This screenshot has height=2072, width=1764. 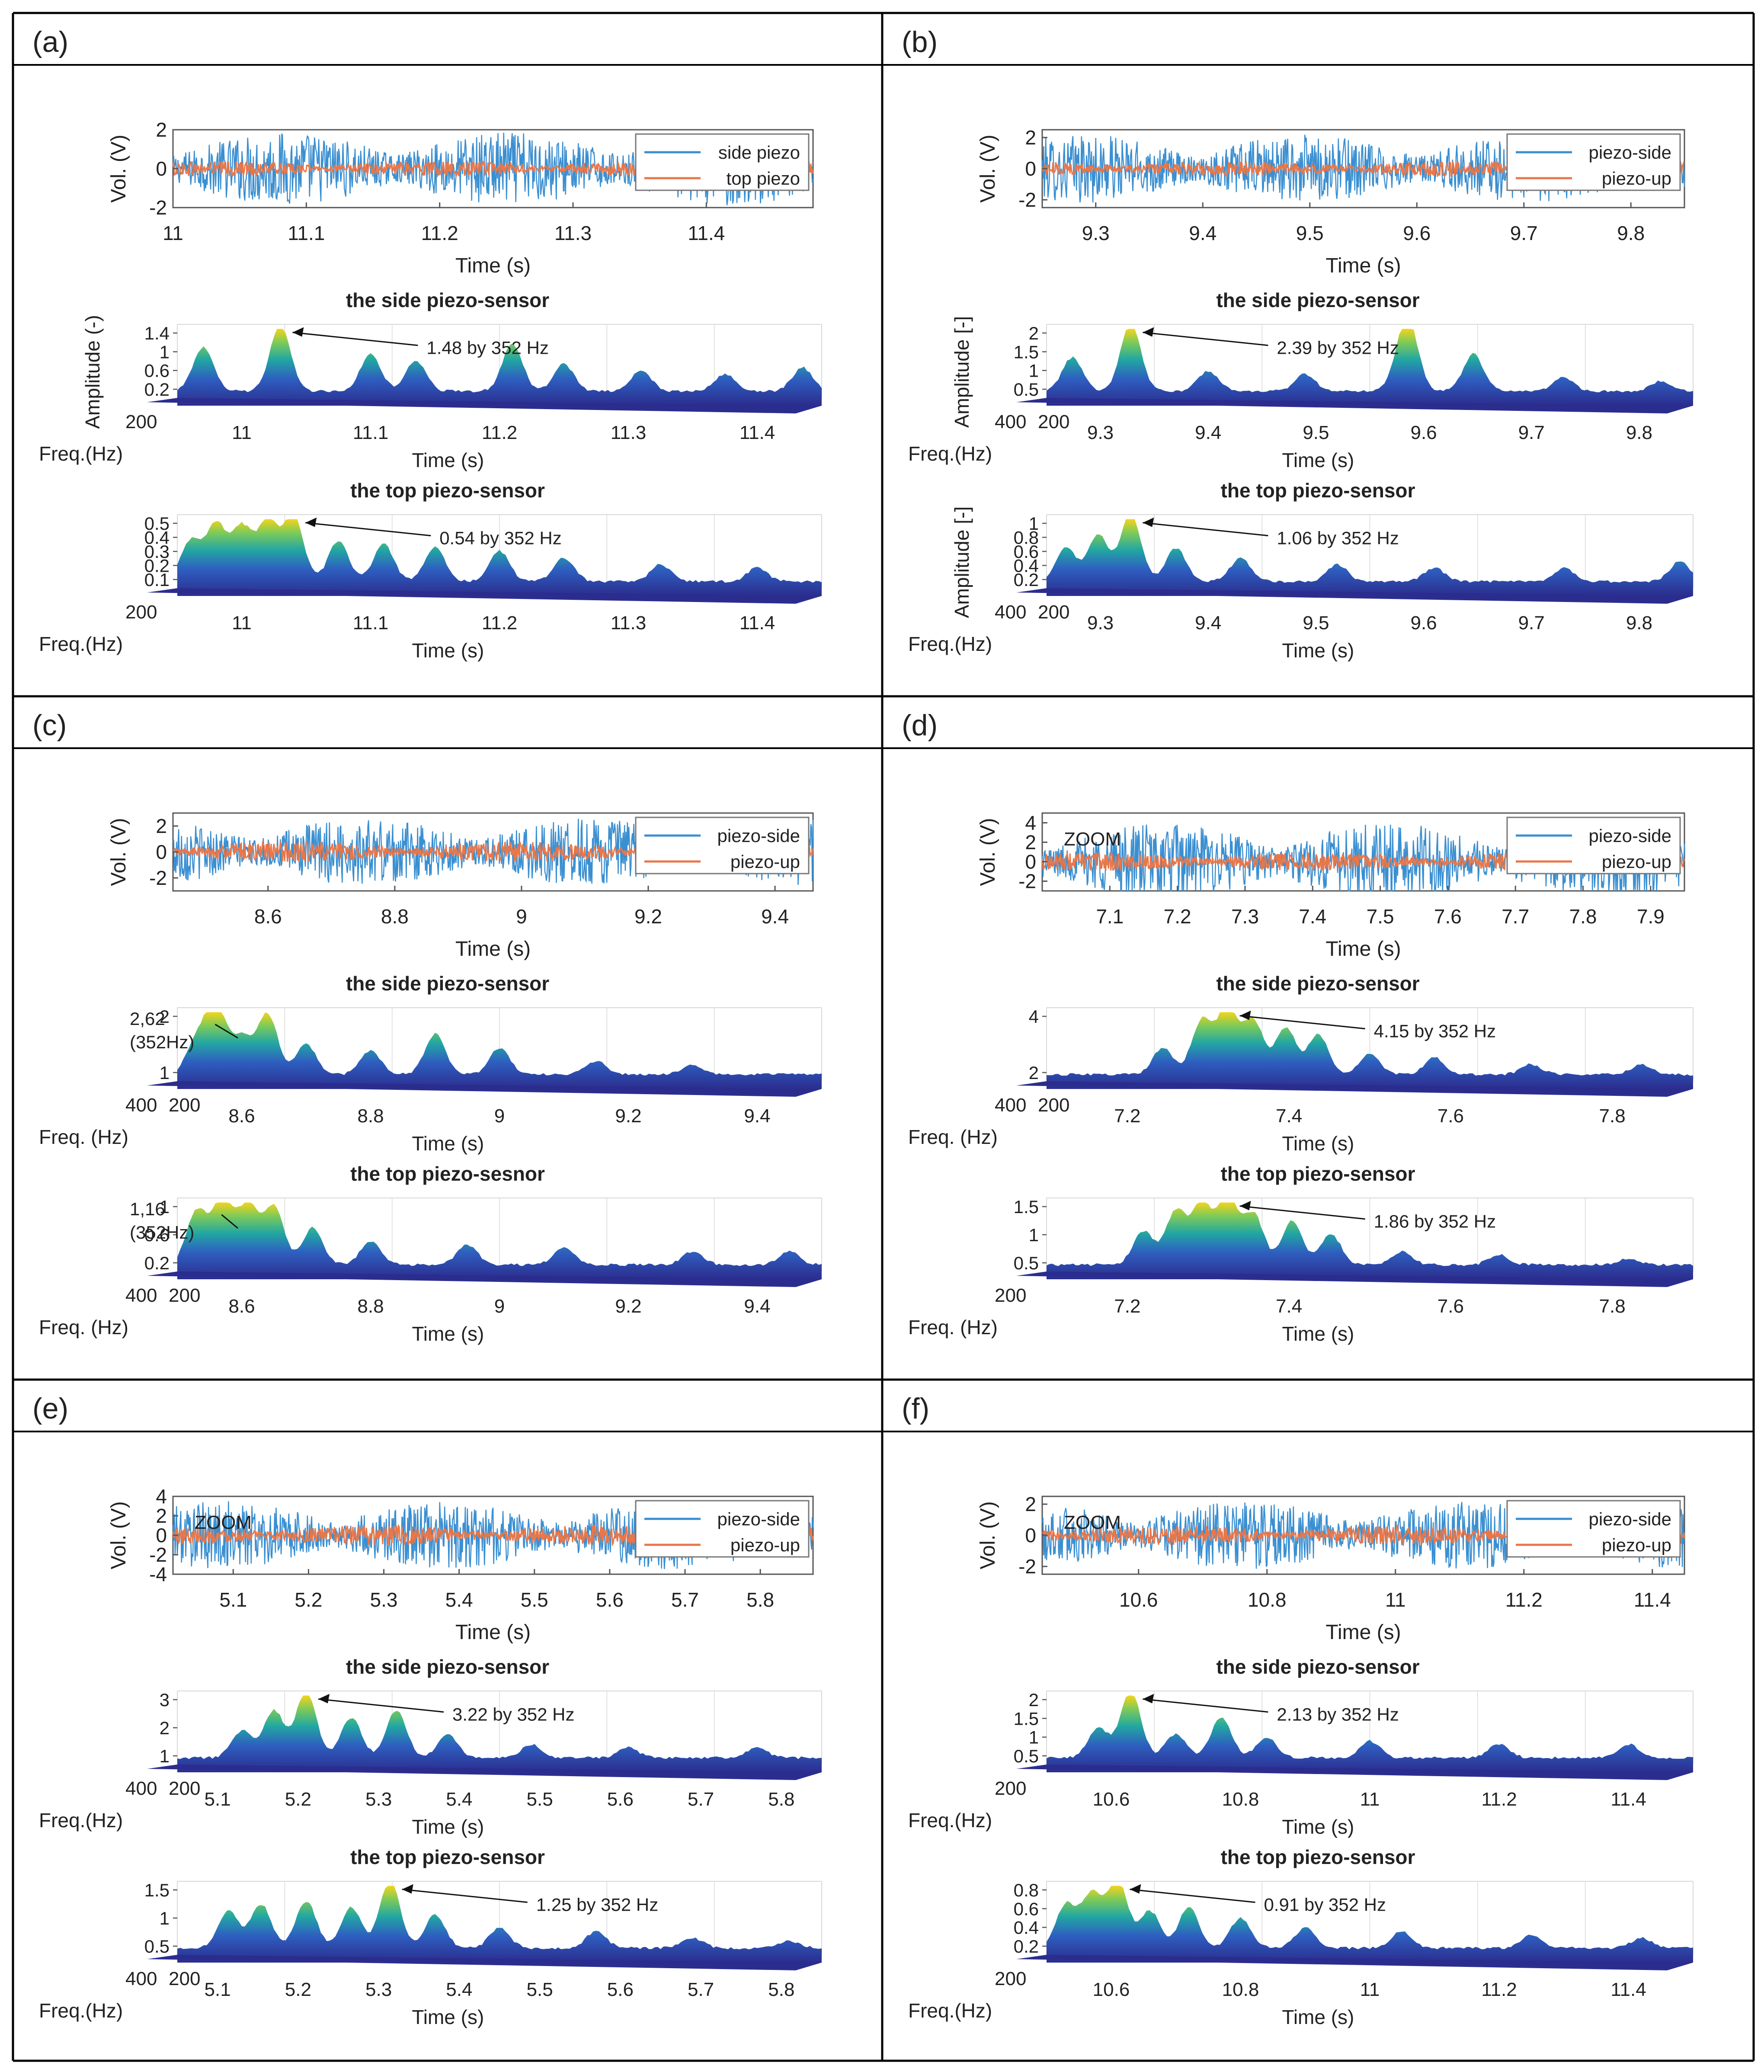 I want to click on legend: piezo-side piezo-up, so click(x=1593, y=845).